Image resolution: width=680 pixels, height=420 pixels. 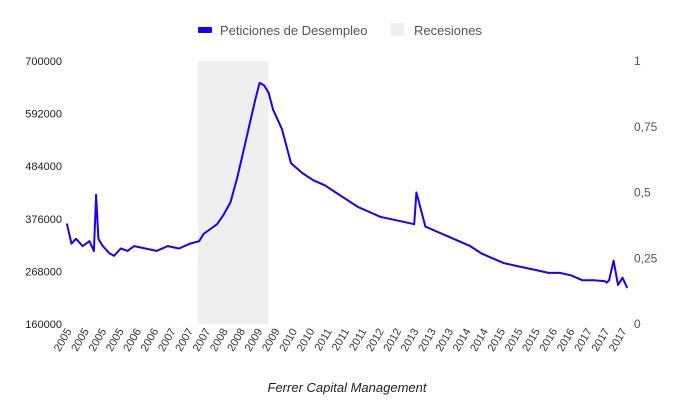 I want to click on y2-tick-label: 0,25, so click(x=646, y=258).